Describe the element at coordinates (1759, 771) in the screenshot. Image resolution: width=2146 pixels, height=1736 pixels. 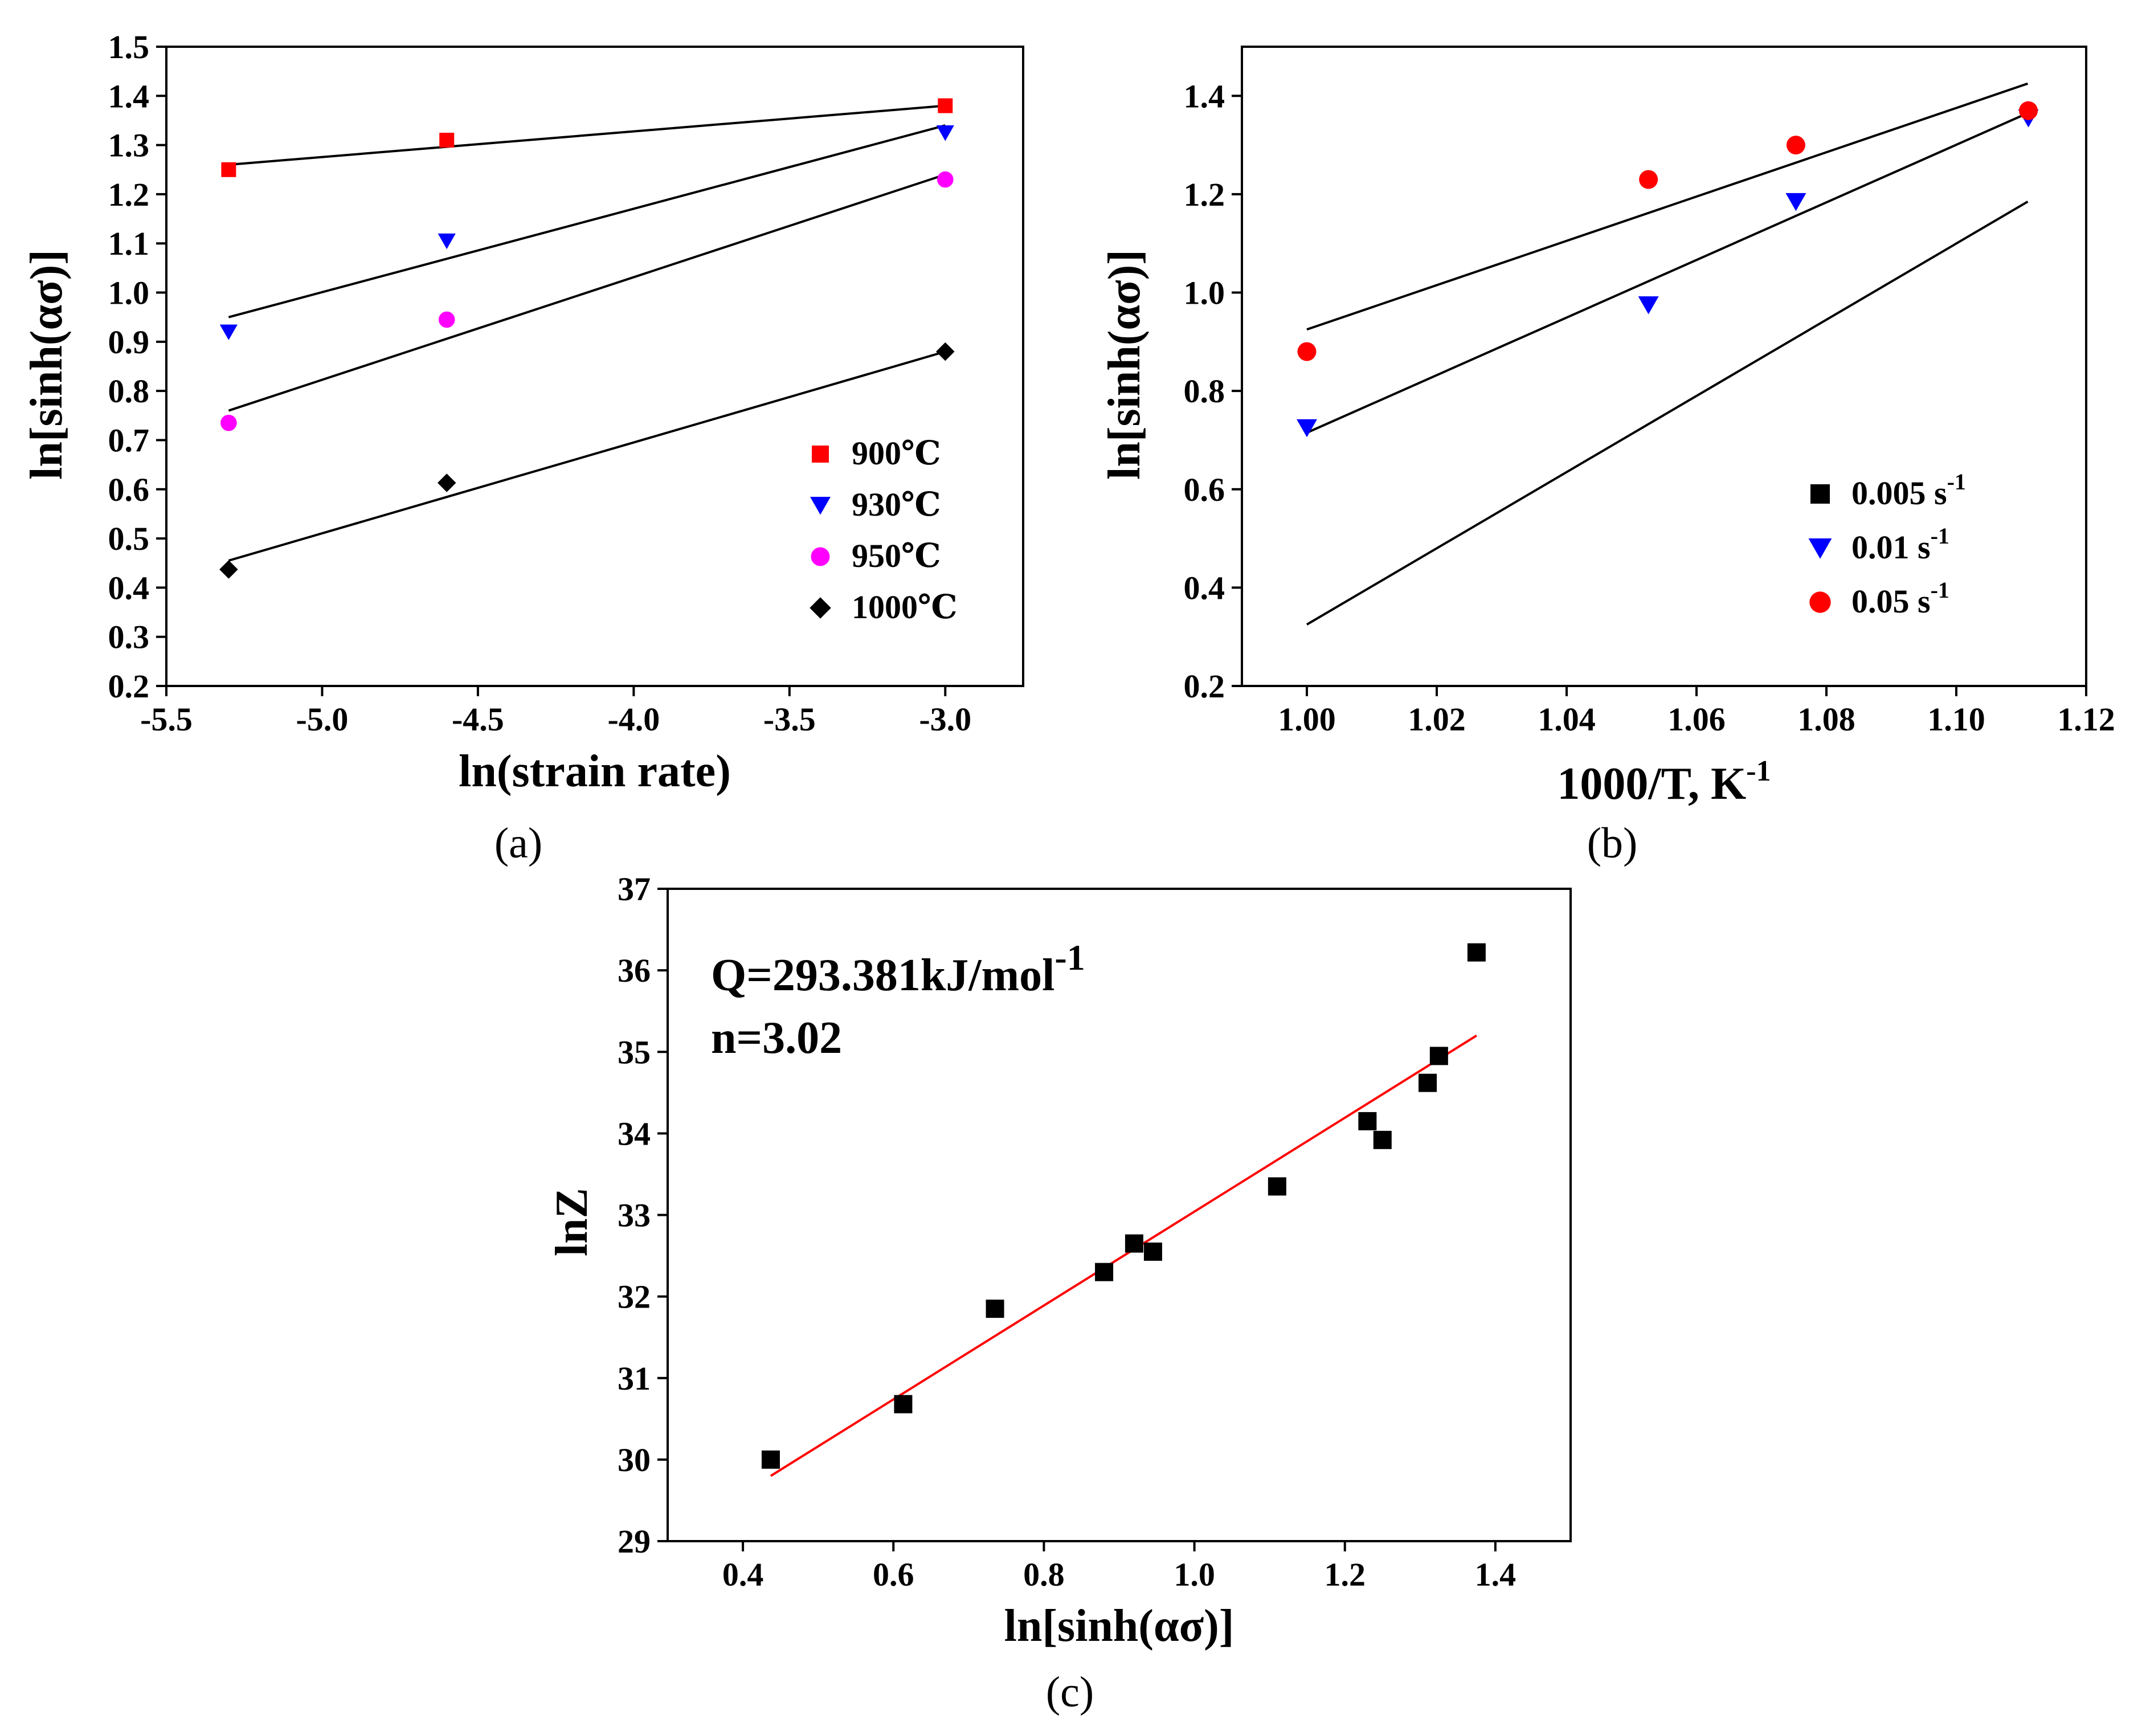
I see `x-axis-label-superscript: -1` at that location.